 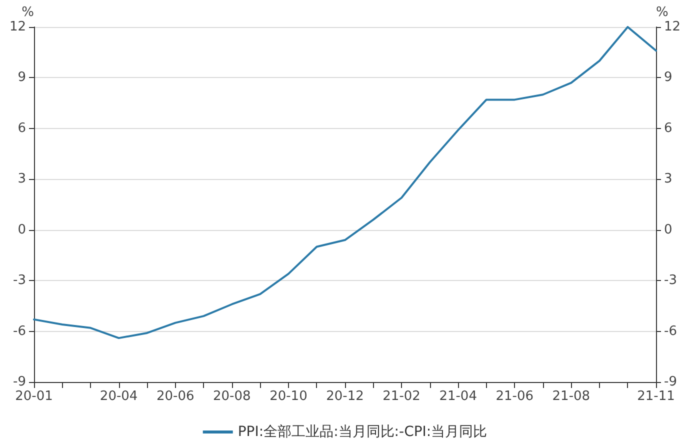 I want to click on y2-axis-title: %, so click(x=662, y=12).